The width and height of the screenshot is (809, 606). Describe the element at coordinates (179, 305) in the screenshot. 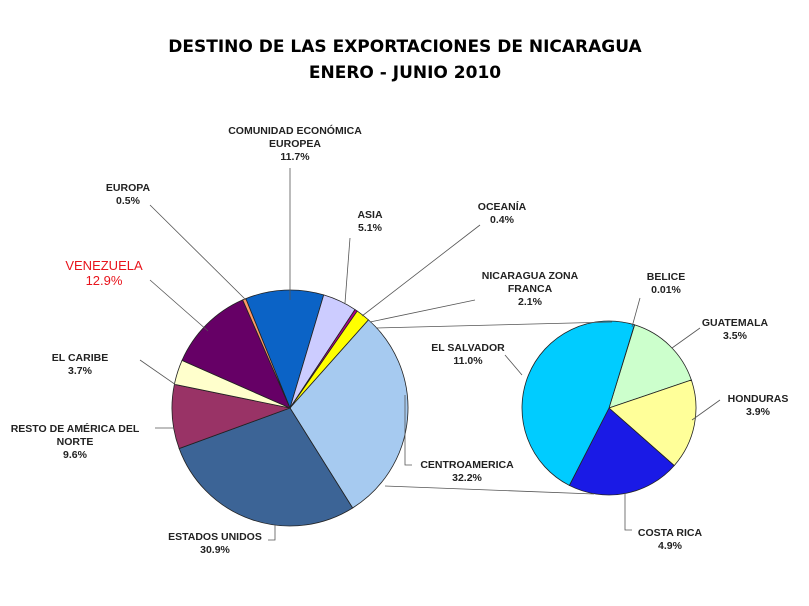

I see `leader-venezuela` at that location.